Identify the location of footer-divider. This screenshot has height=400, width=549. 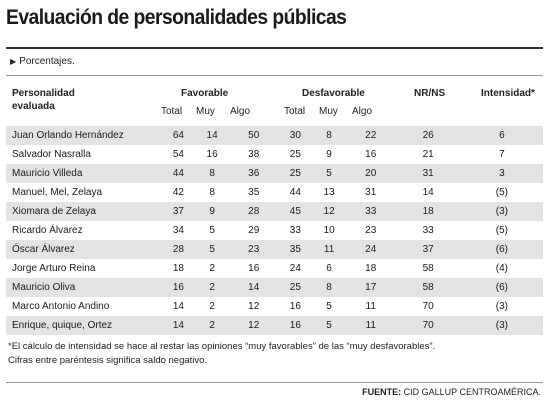
(274, 382).